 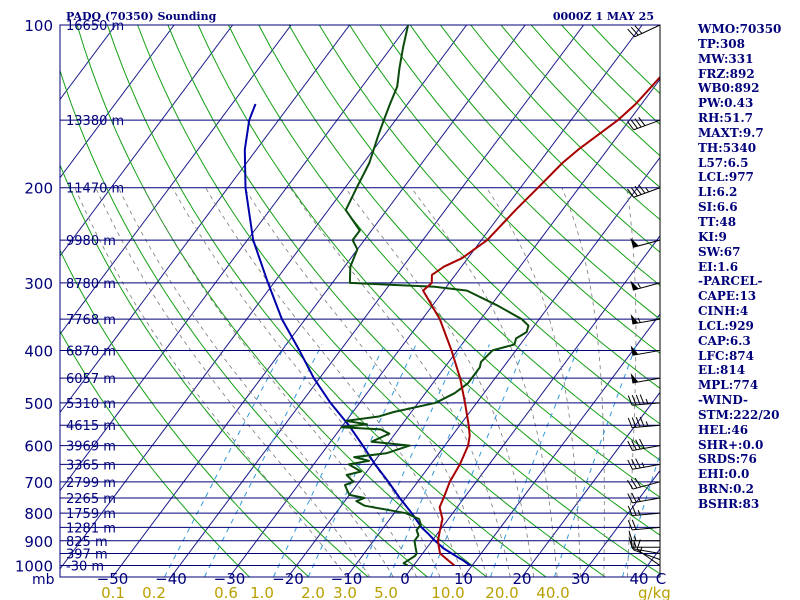 I want to click on index-item: LFC:874, so click(x=726, y=355).